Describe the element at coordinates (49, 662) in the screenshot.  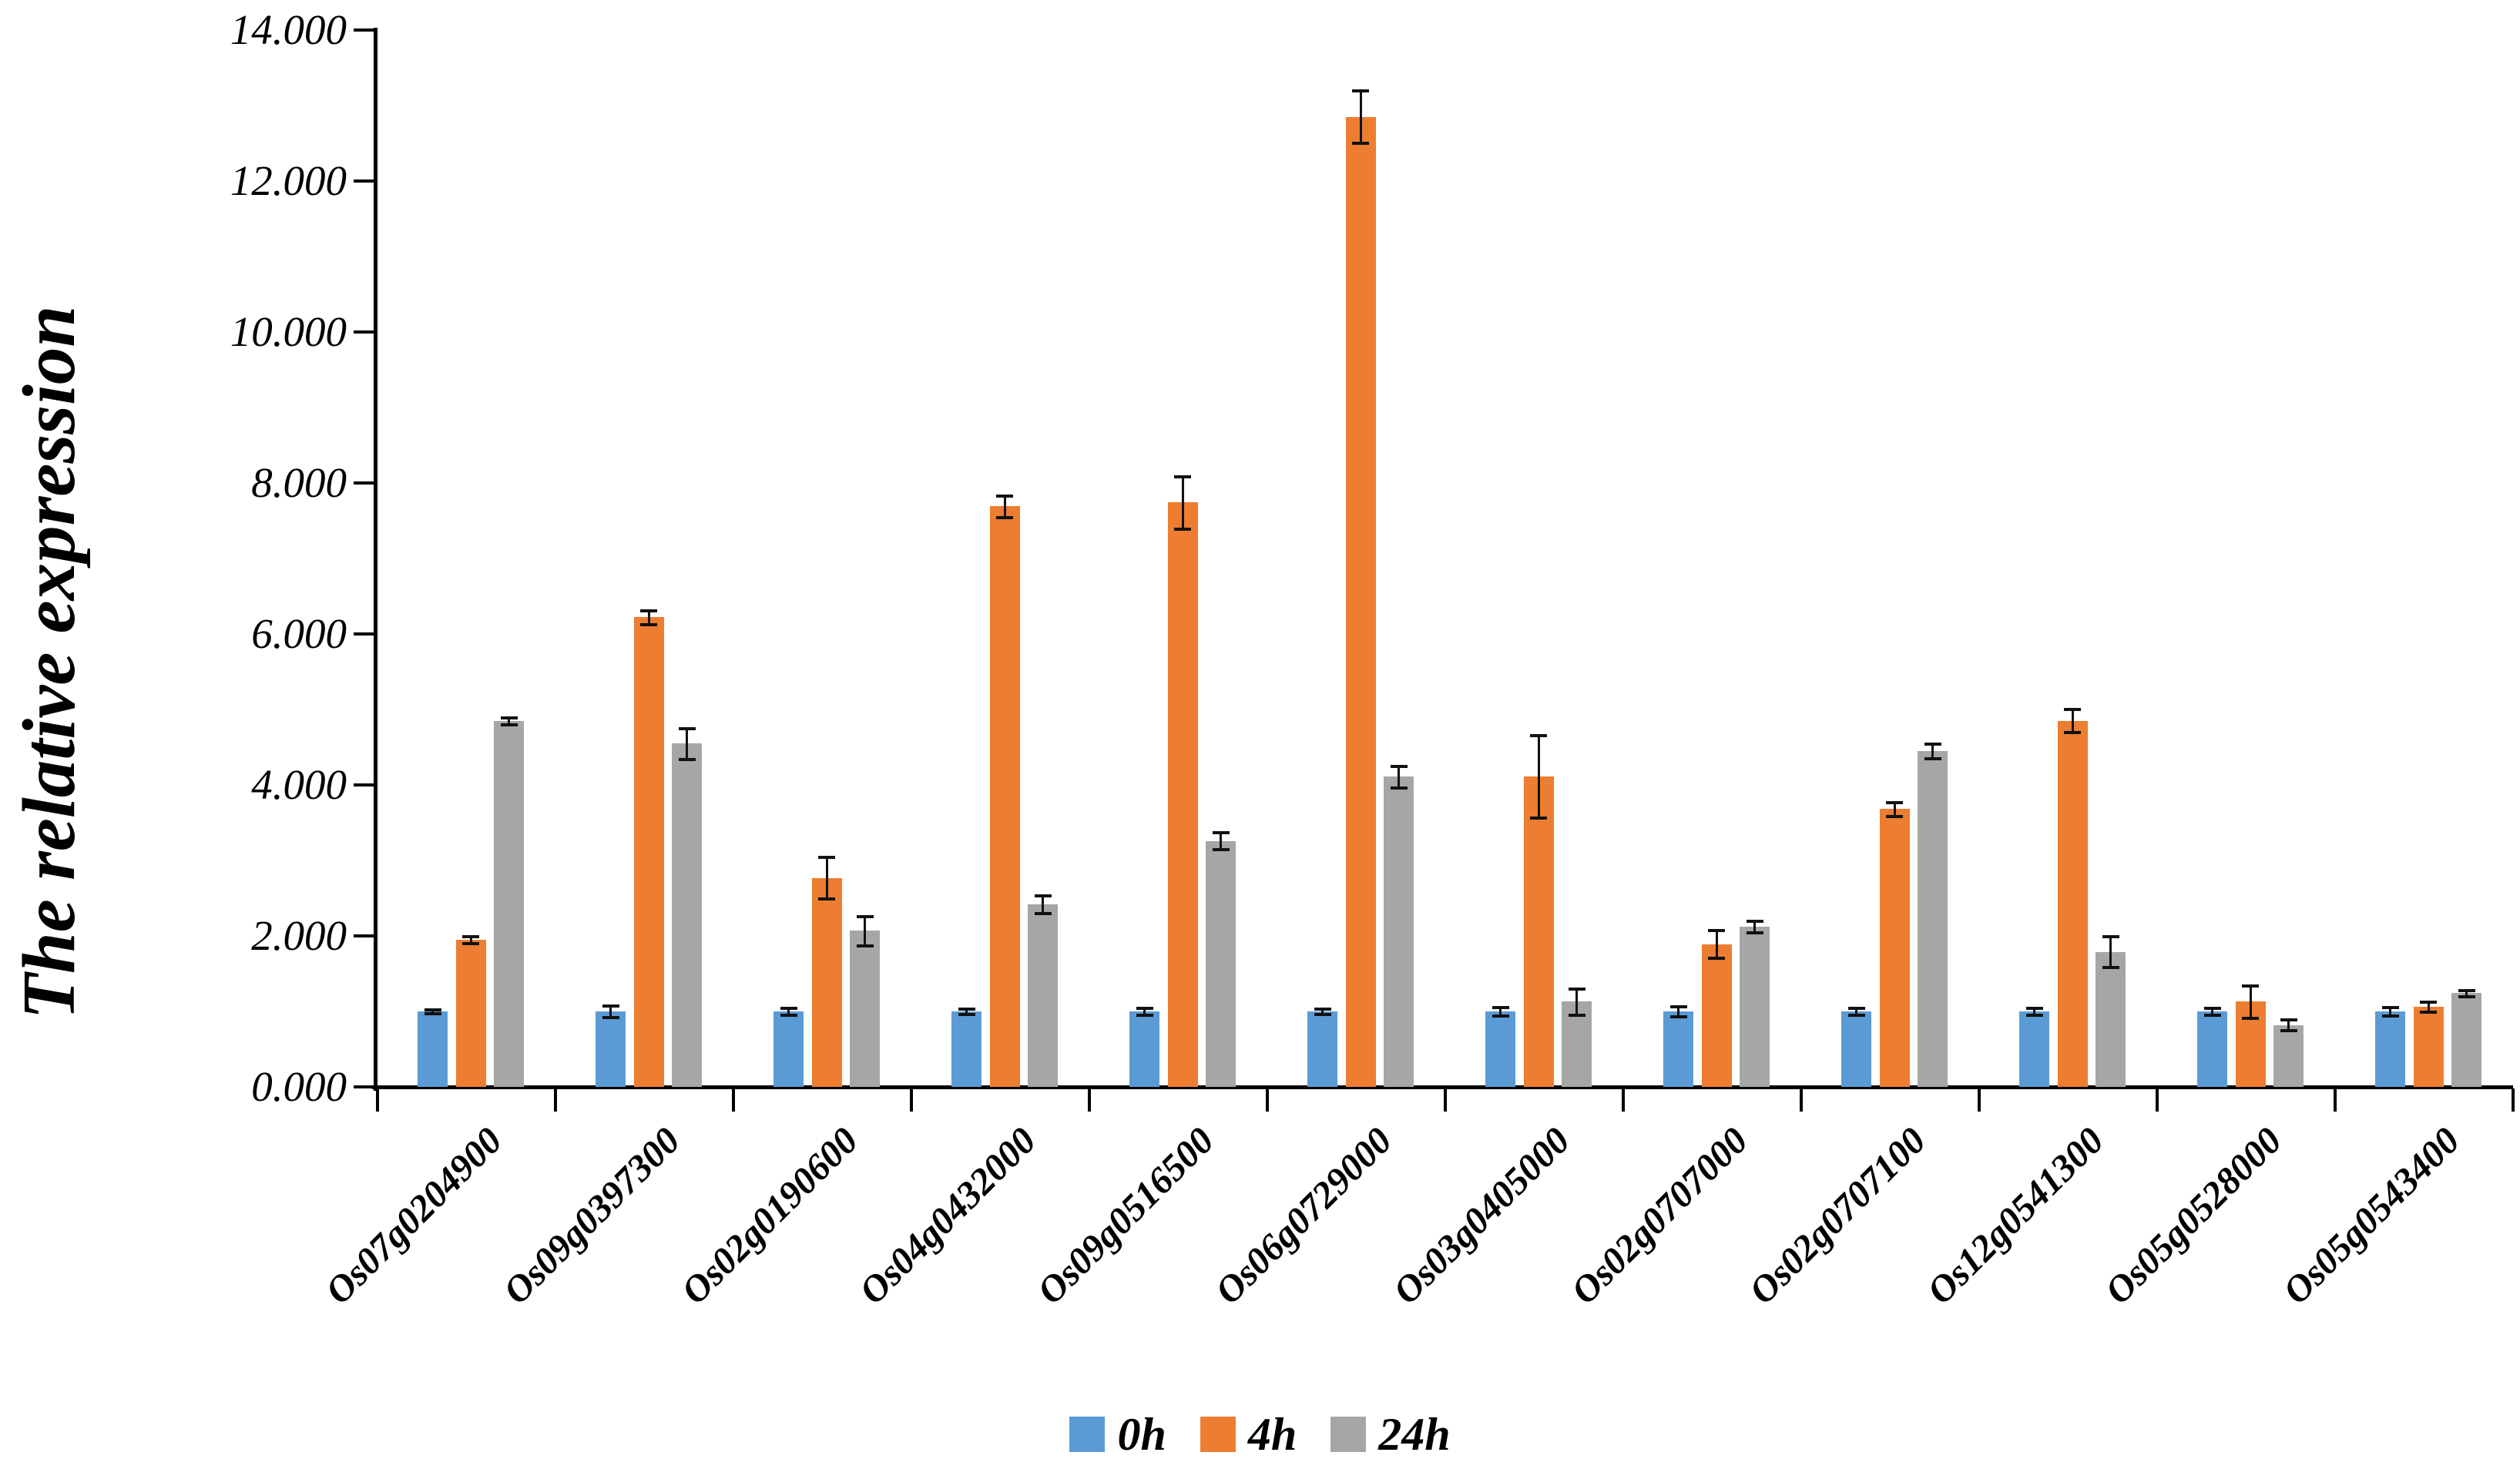
I see `y-axis-title: The relative expression` at that location.